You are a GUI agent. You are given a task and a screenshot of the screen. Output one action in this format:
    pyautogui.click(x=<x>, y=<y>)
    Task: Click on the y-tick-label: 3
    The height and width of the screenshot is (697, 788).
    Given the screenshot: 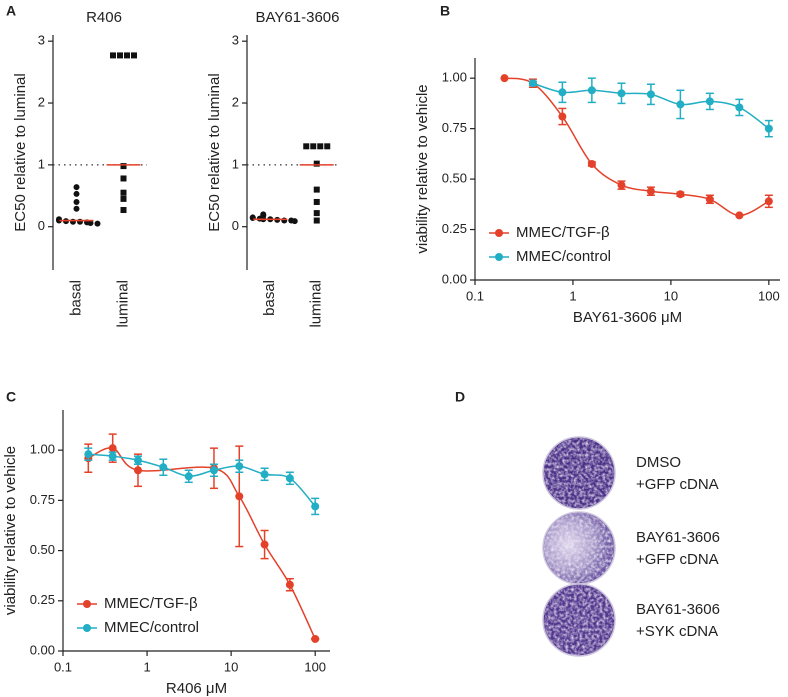 What is the action you would take?
    pyautogui.click(x=235, y=40)
    